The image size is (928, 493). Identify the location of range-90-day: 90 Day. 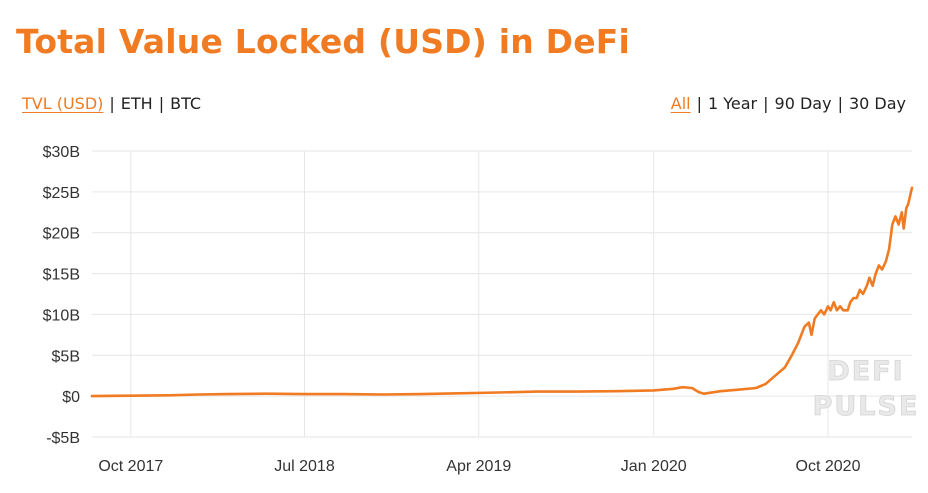
(803, 103).